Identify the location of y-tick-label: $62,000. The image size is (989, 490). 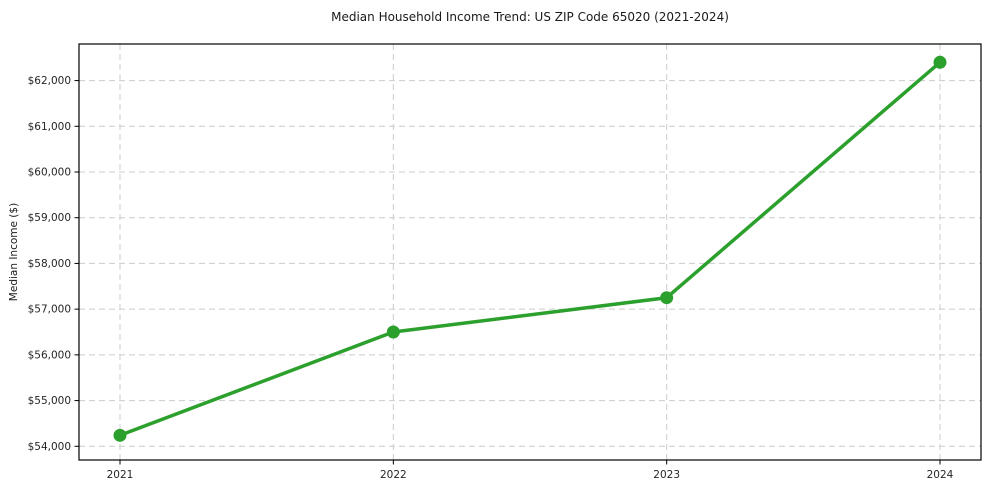
(49, 81).